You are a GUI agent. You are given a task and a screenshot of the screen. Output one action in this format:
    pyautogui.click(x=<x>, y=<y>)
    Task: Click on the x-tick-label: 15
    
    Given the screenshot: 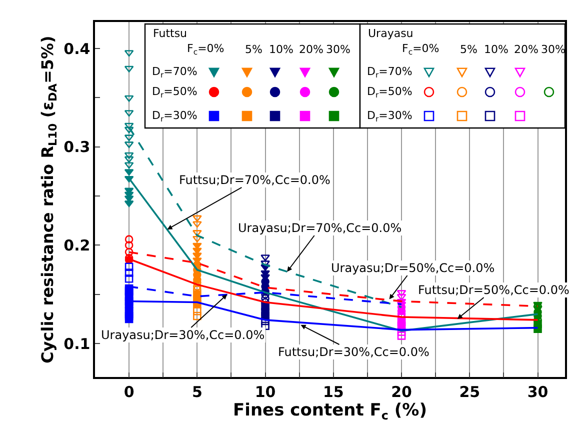 What is the action you would take?
    pyautogui.click(x=333, y=391)
    